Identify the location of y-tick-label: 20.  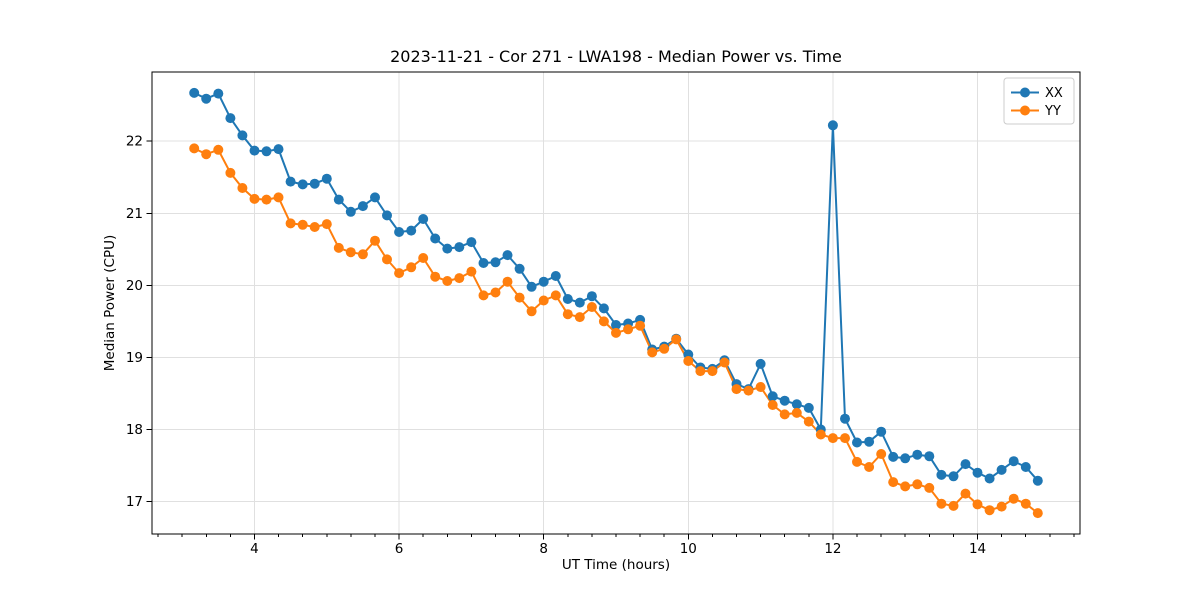
(134, 286).